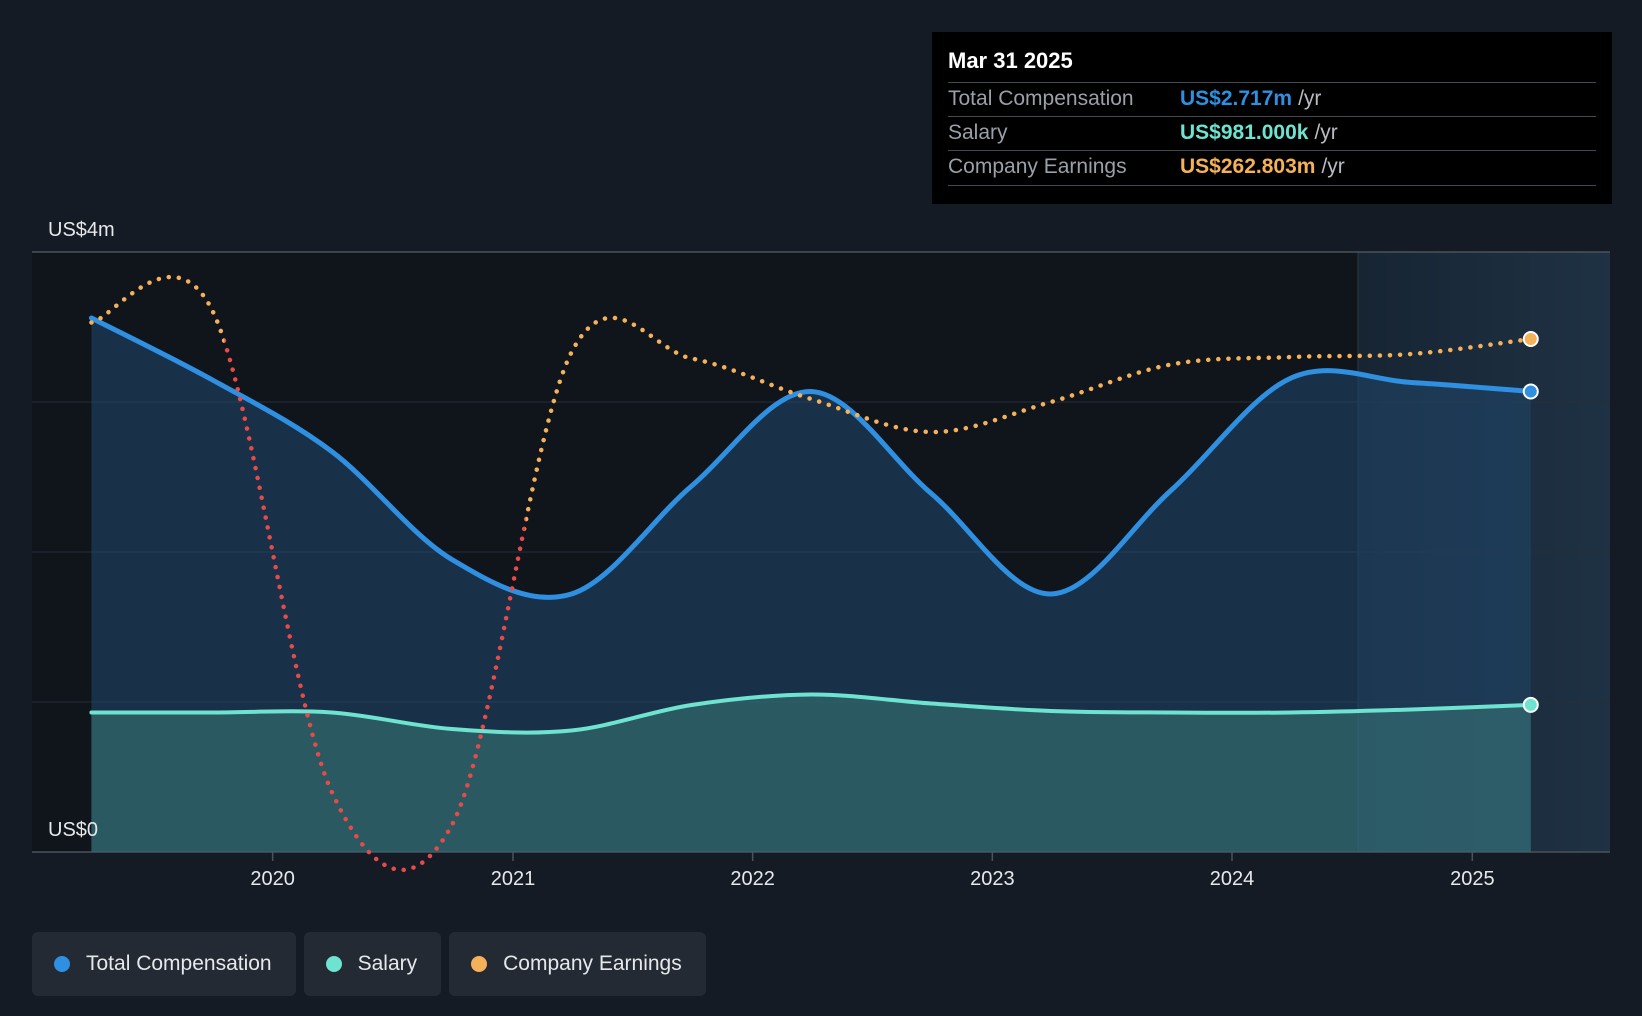 This screenshot has width=1642, height=1016. What do you see at coordinates (1530, 339) in the screenshot?
I see `end-marker-company-earnings` at bounding box center [1530, 339].